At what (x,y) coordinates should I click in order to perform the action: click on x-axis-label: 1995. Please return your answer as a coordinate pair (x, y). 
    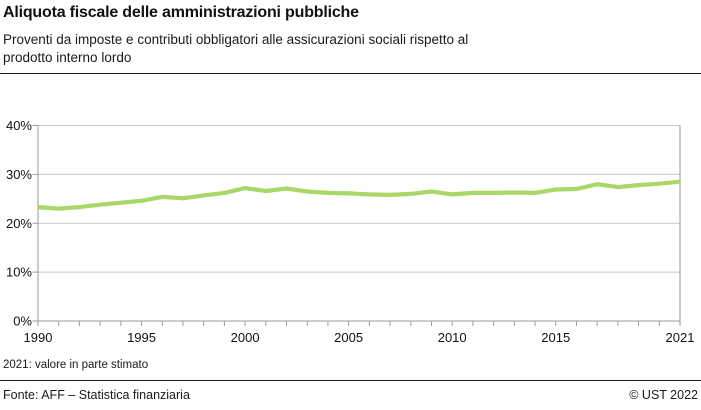
    Looking at the image, I should click on (141, 337).